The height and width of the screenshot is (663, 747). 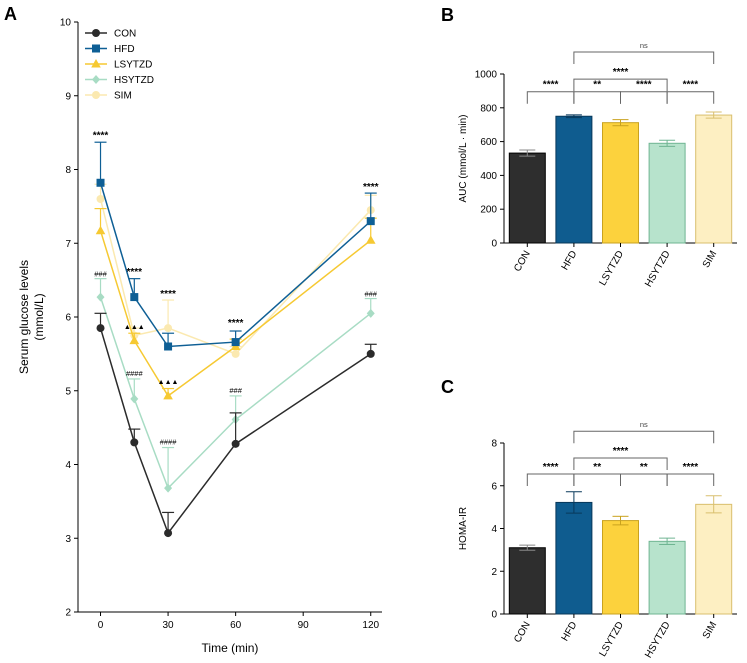 I want to click on series-hsytzd, so click(x=235, y=385).